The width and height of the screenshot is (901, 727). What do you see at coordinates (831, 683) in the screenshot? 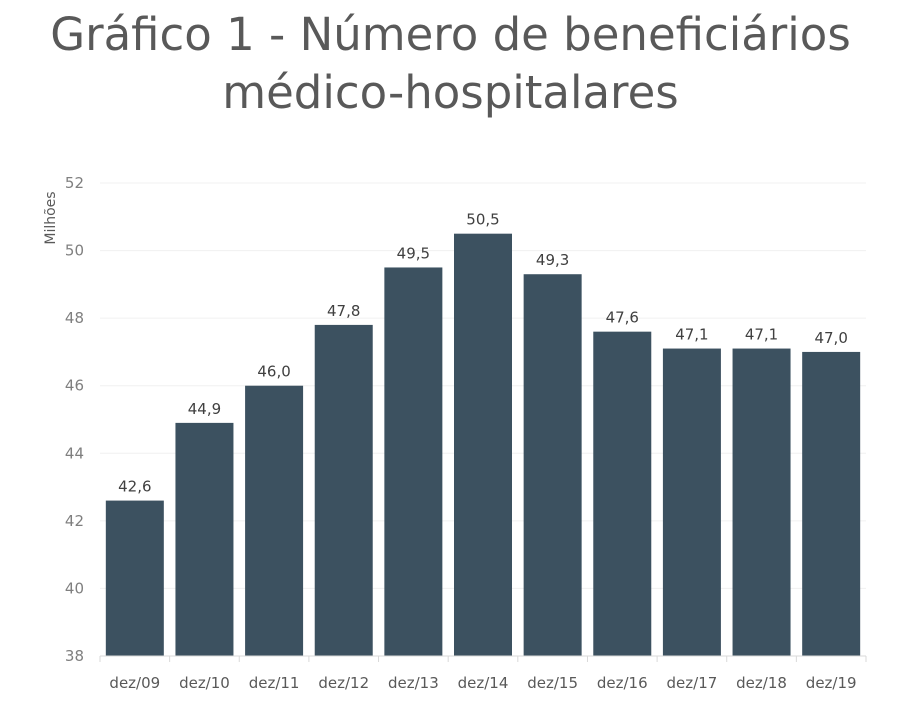
I see `x-tick-label: dez/19` at bounding box center [831, 683].